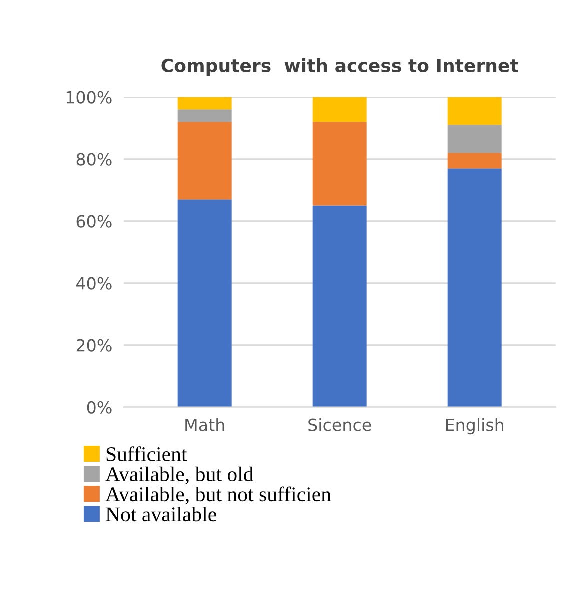  I want to click on x-tick-label: Math, so click(205, 425).